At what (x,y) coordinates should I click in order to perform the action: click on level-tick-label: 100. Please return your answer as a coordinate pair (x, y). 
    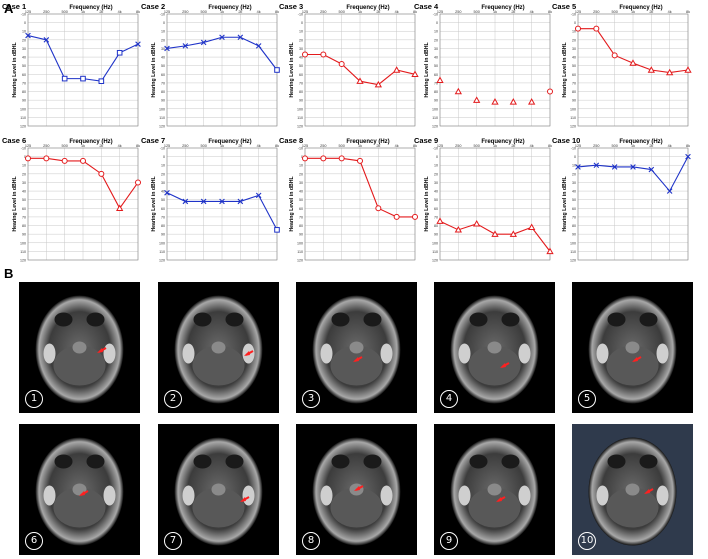
    Looking at the image, I should click on (23, 109).